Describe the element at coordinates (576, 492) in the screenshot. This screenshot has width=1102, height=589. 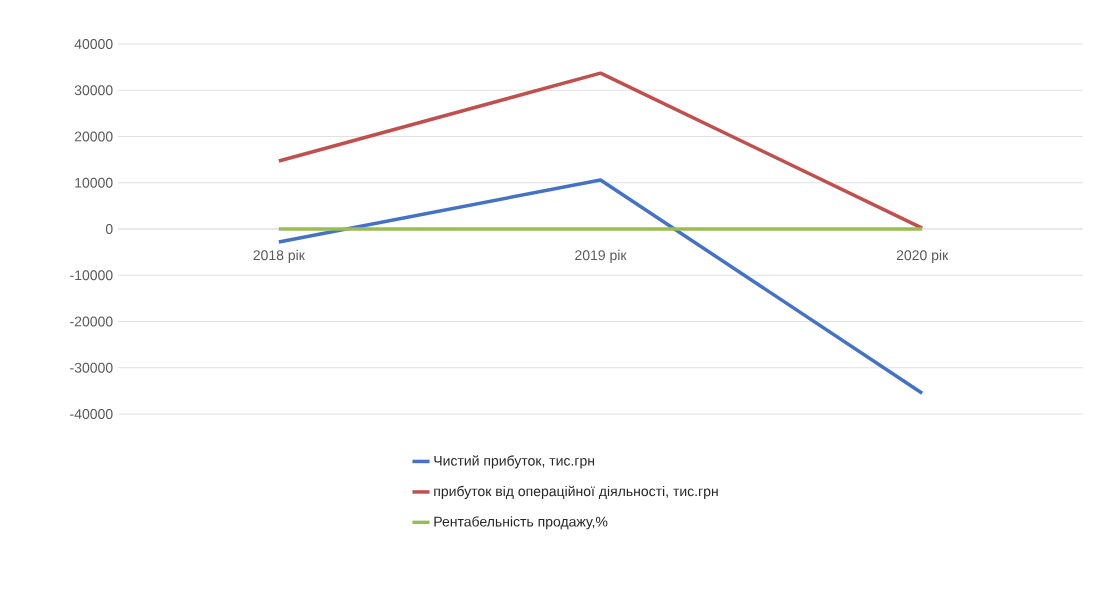
I see `legend-label: прибуток від операційної діяльності, тис.грн` at that location.